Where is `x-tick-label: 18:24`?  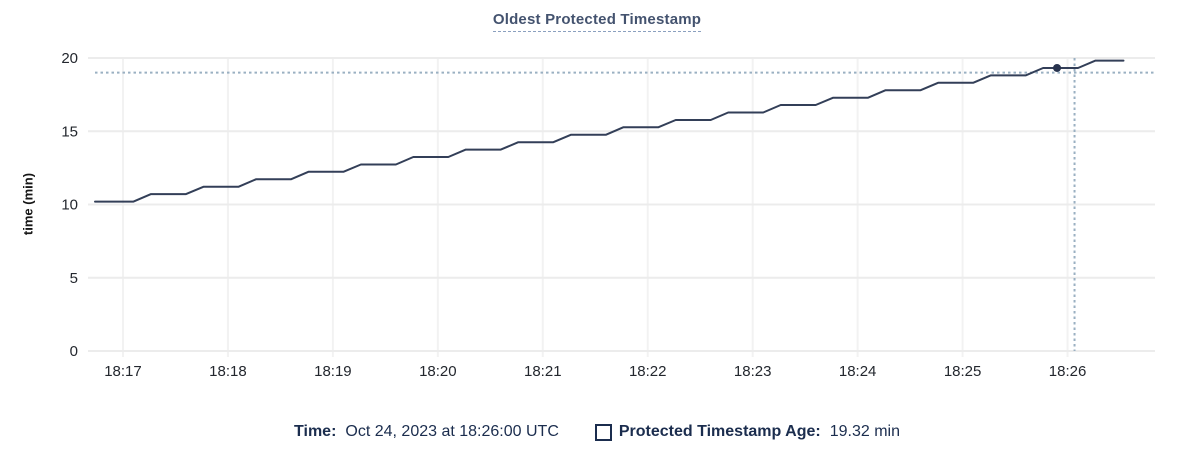 x-tick-label: 18:24 is located at coordinates (858, 371).